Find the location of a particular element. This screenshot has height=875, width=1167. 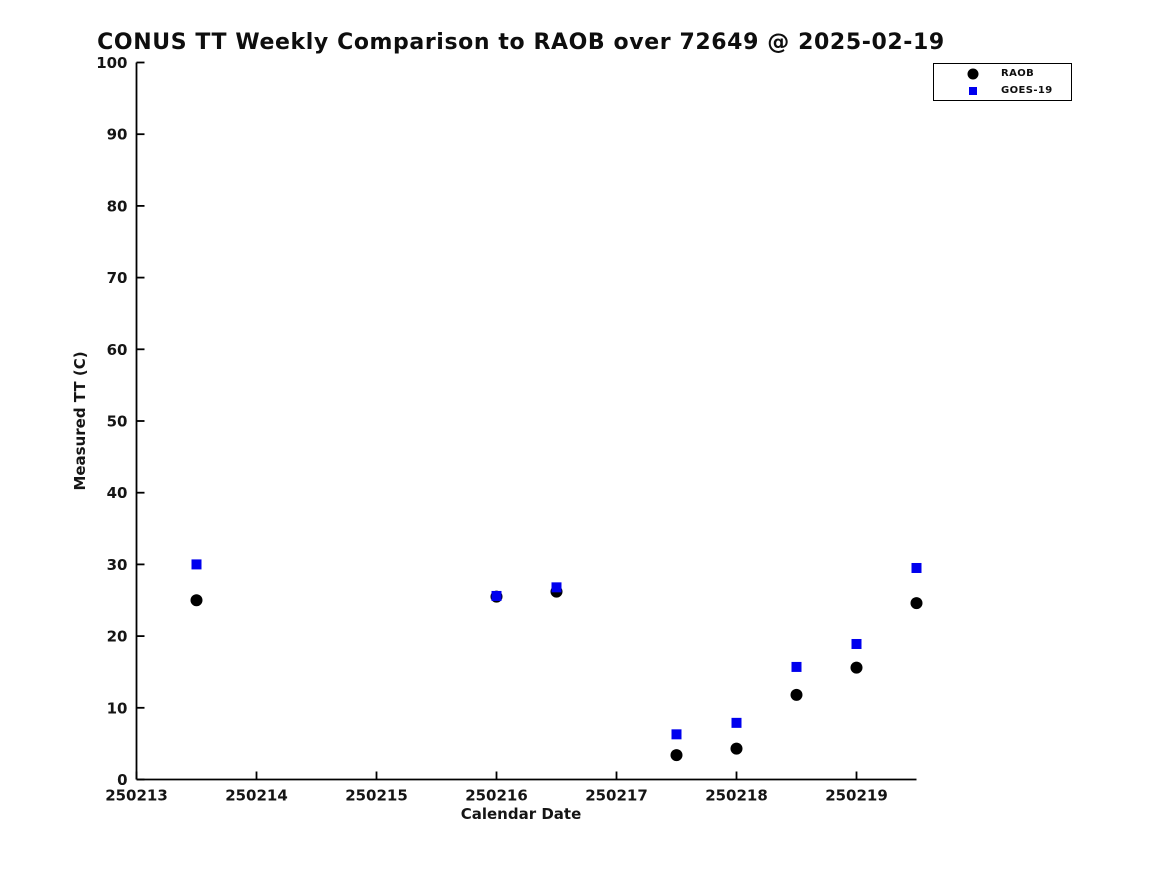

legend-item-raob: RAOB is located at coordinates (1002, 73).